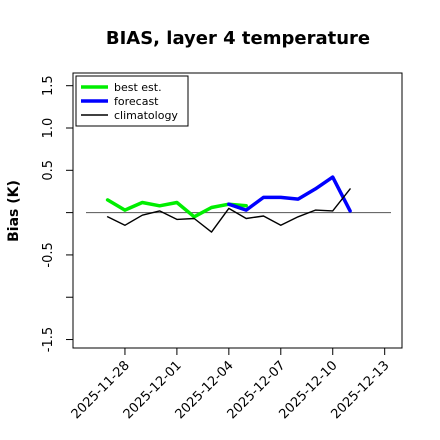  I want to click on series-line-climatology, so click(228, 210).